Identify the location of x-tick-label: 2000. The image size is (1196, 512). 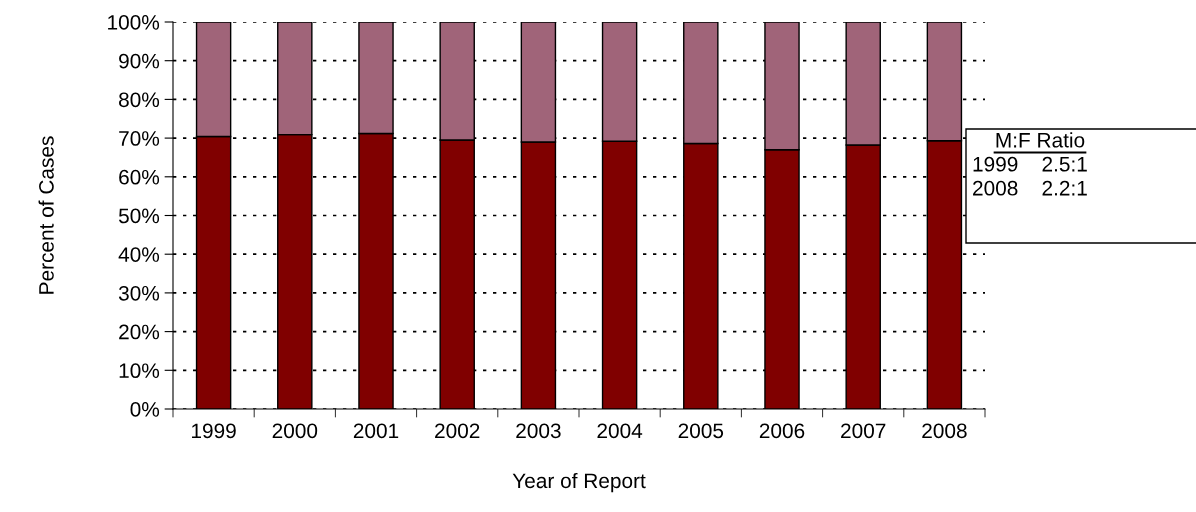
(295, 431).